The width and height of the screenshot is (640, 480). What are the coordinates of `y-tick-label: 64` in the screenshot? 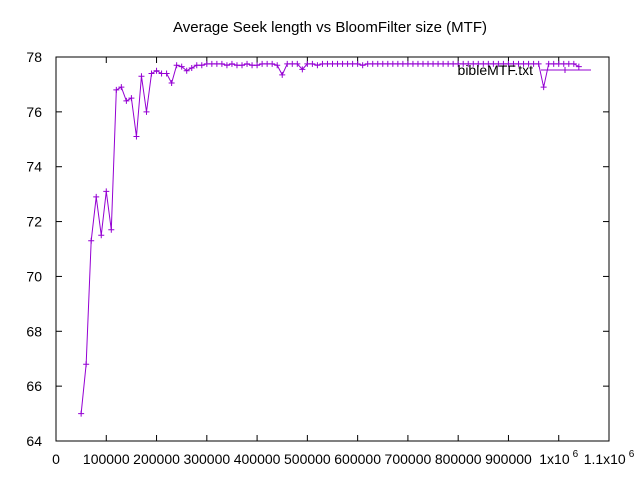 It's located at (34, 441).